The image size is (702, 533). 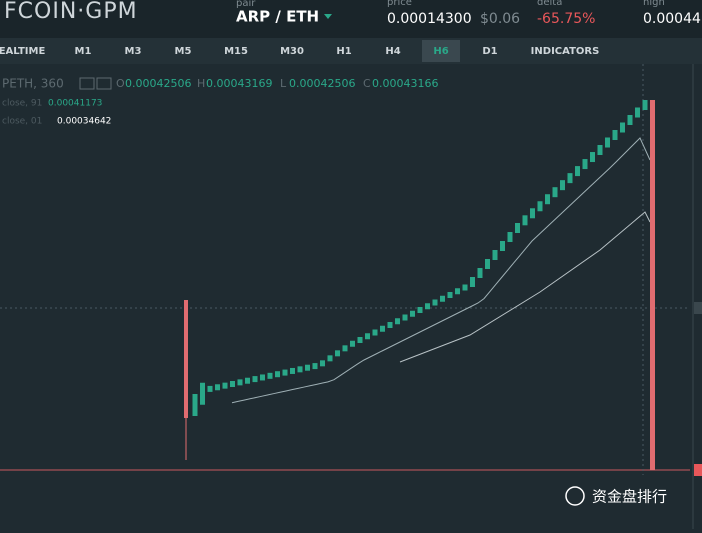 What do you see at coordinates (133, 51) in the screenshot?
I see `tab: M3` at bounding box center [133, 51].